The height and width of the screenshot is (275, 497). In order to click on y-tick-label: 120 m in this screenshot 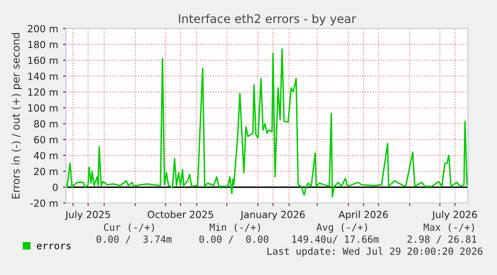, I will do `click(43, 92)`.